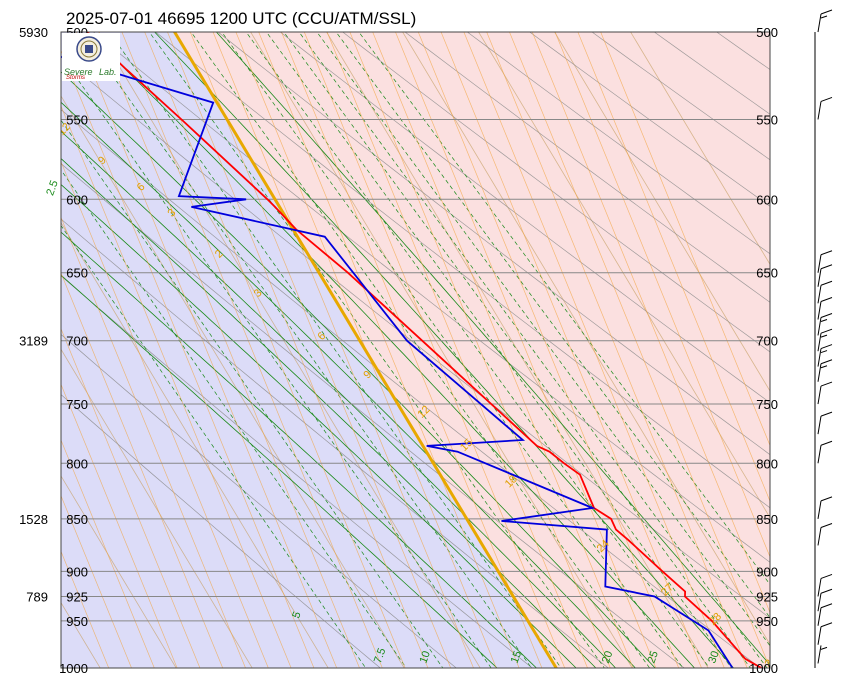 The image size is (850, 700). What do you see at coordinates (77, 596) in the screenshot?
I see `pressure-label-left: 925` at bounding box center [77, 596].